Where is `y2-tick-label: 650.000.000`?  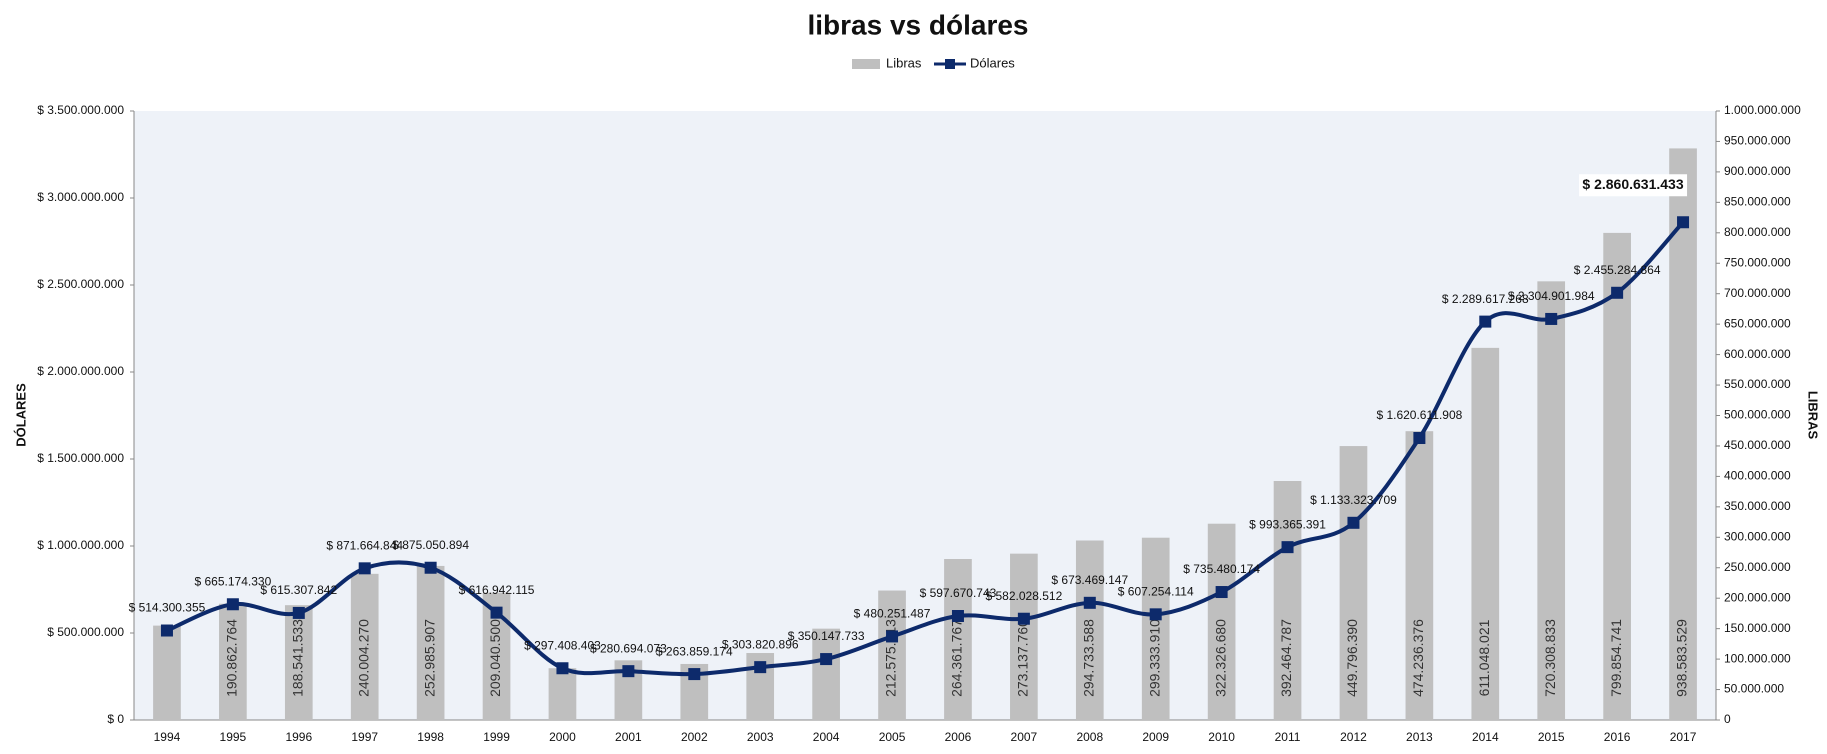 y2-tick-label: 650.000.000 is located at coordinates (1757, 323).